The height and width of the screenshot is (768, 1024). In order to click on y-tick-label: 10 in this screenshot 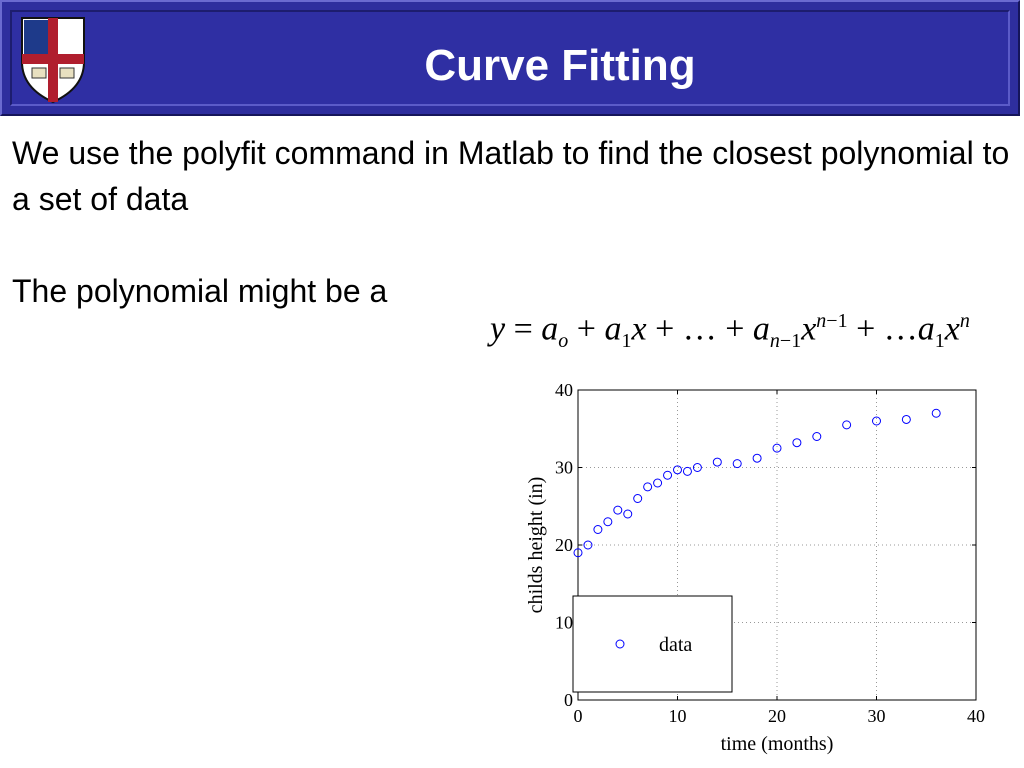, I will do `click(564, 623)`.